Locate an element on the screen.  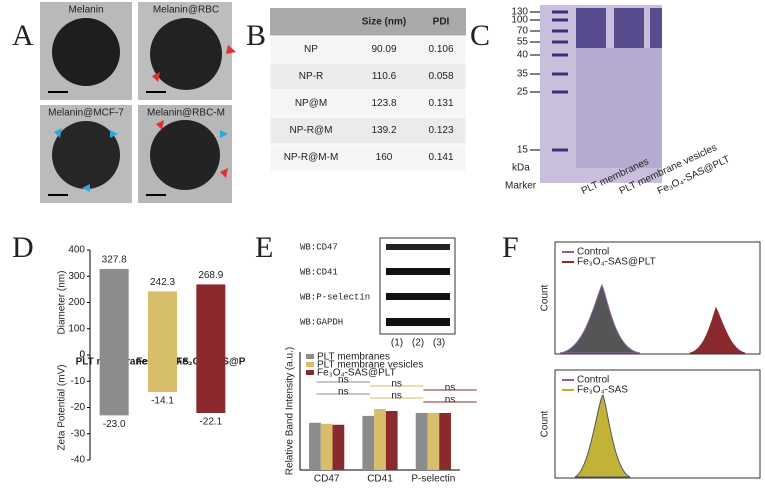
flow-plots is located at coordinates (657, 360).